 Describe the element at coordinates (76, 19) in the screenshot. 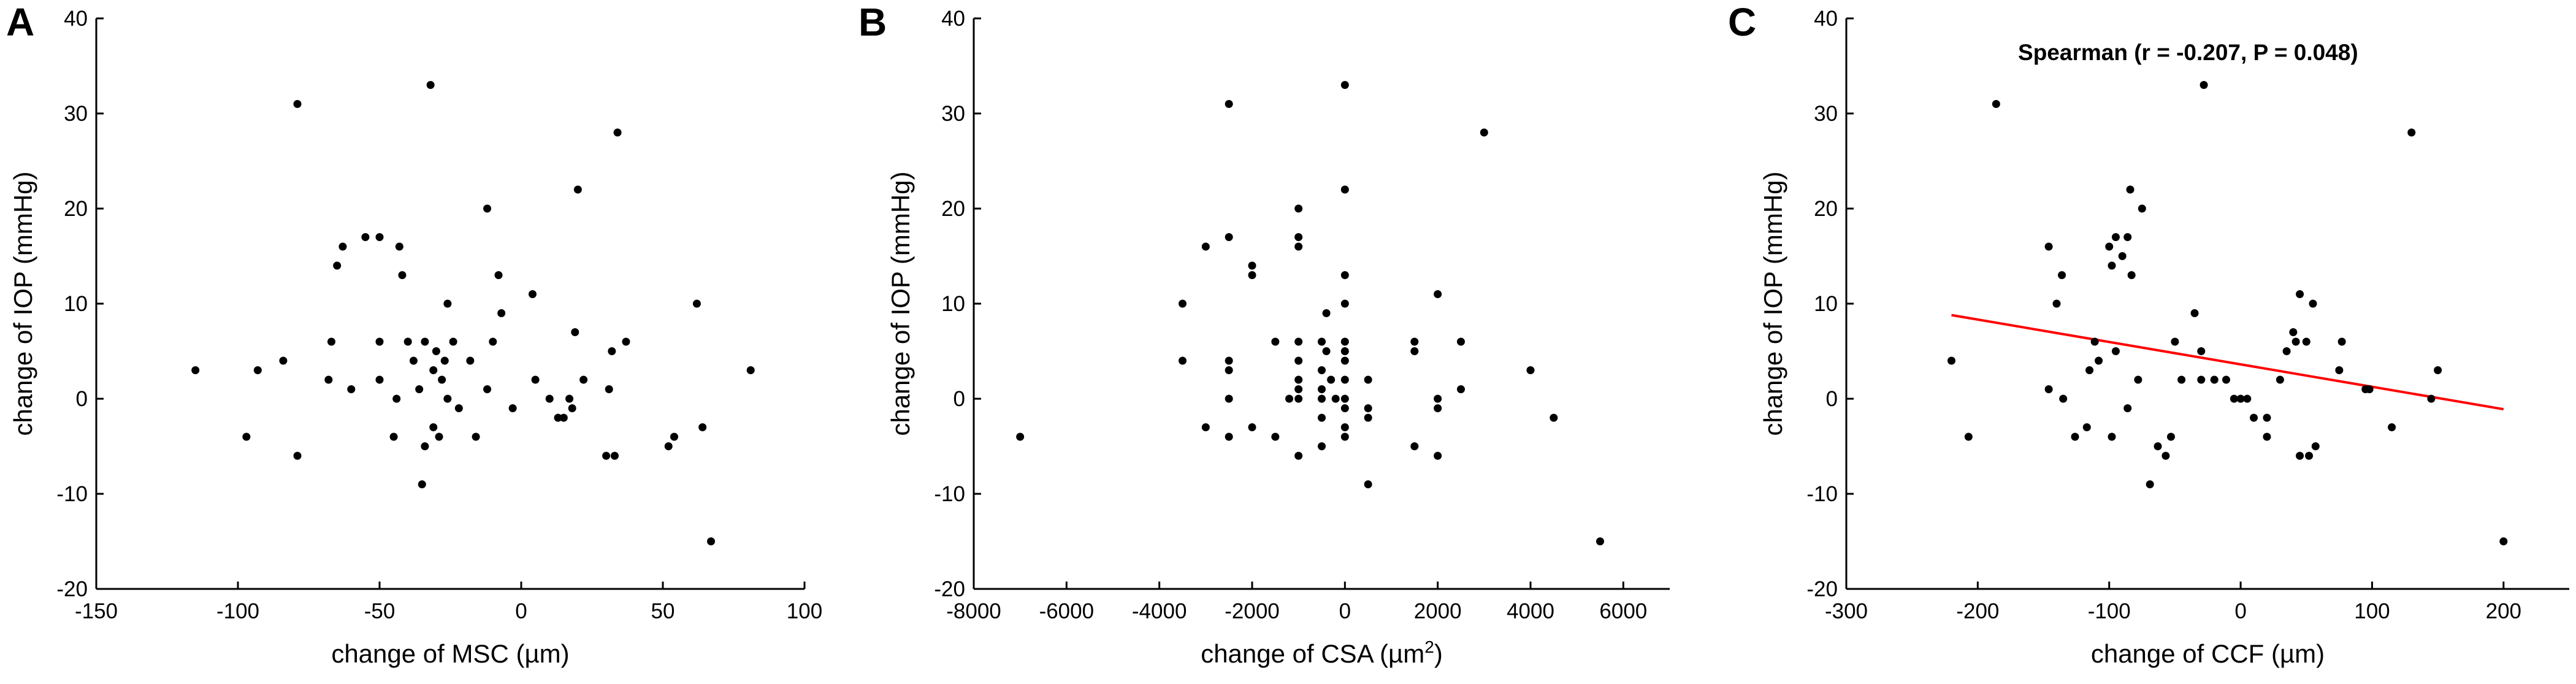

I see `y-tick-label: 40` at that location.